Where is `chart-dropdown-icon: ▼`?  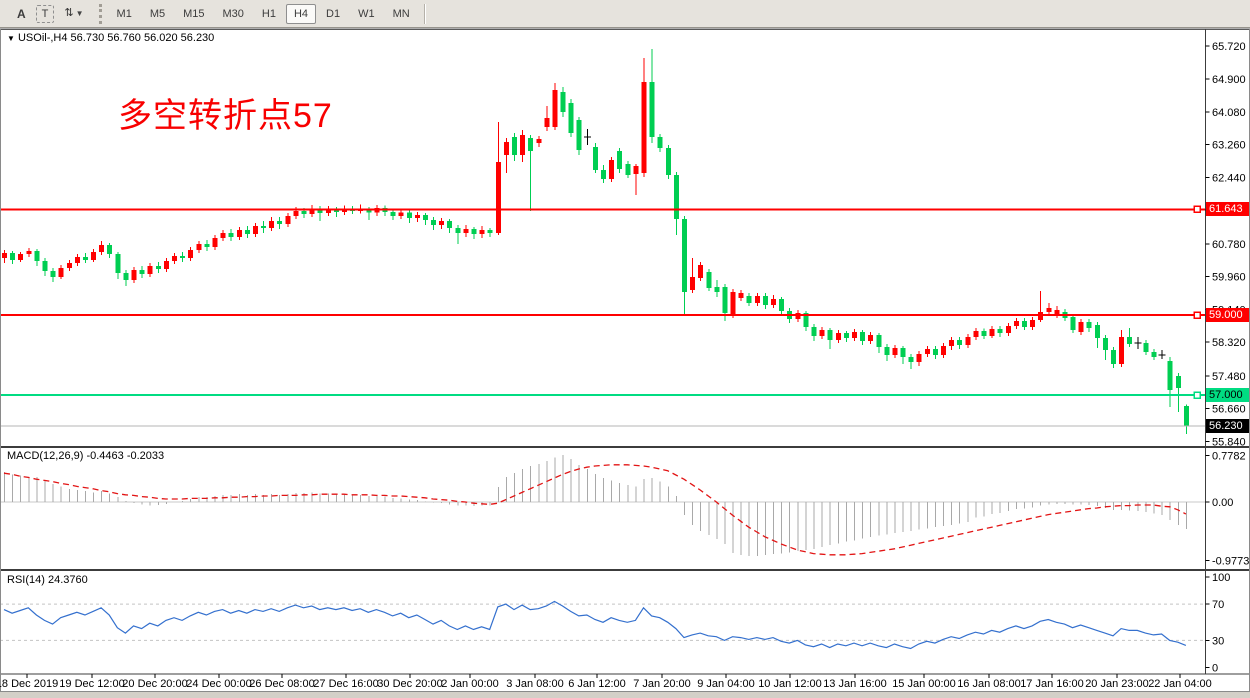 chart-dropdown-icon: ▼ is located at coordinates (11, 38).